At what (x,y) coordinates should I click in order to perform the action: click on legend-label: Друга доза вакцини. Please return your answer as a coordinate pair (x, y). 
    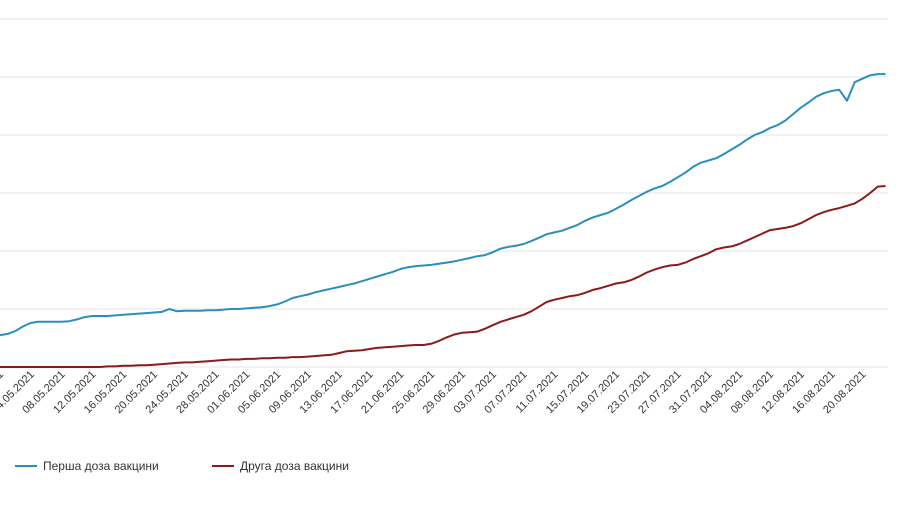
    Looking at the image, I should click on (294, 466).